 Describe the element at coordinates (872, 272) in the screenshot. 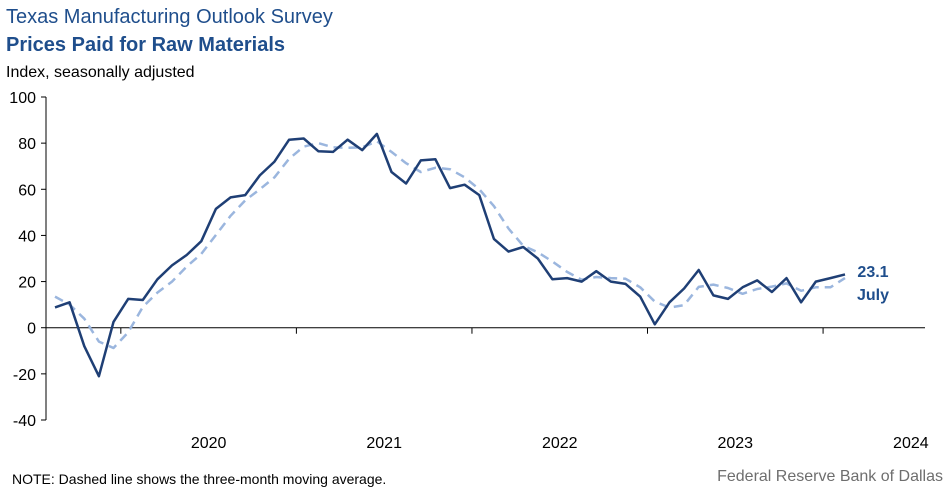

I see `latest-value-label: 23.1` at that location.